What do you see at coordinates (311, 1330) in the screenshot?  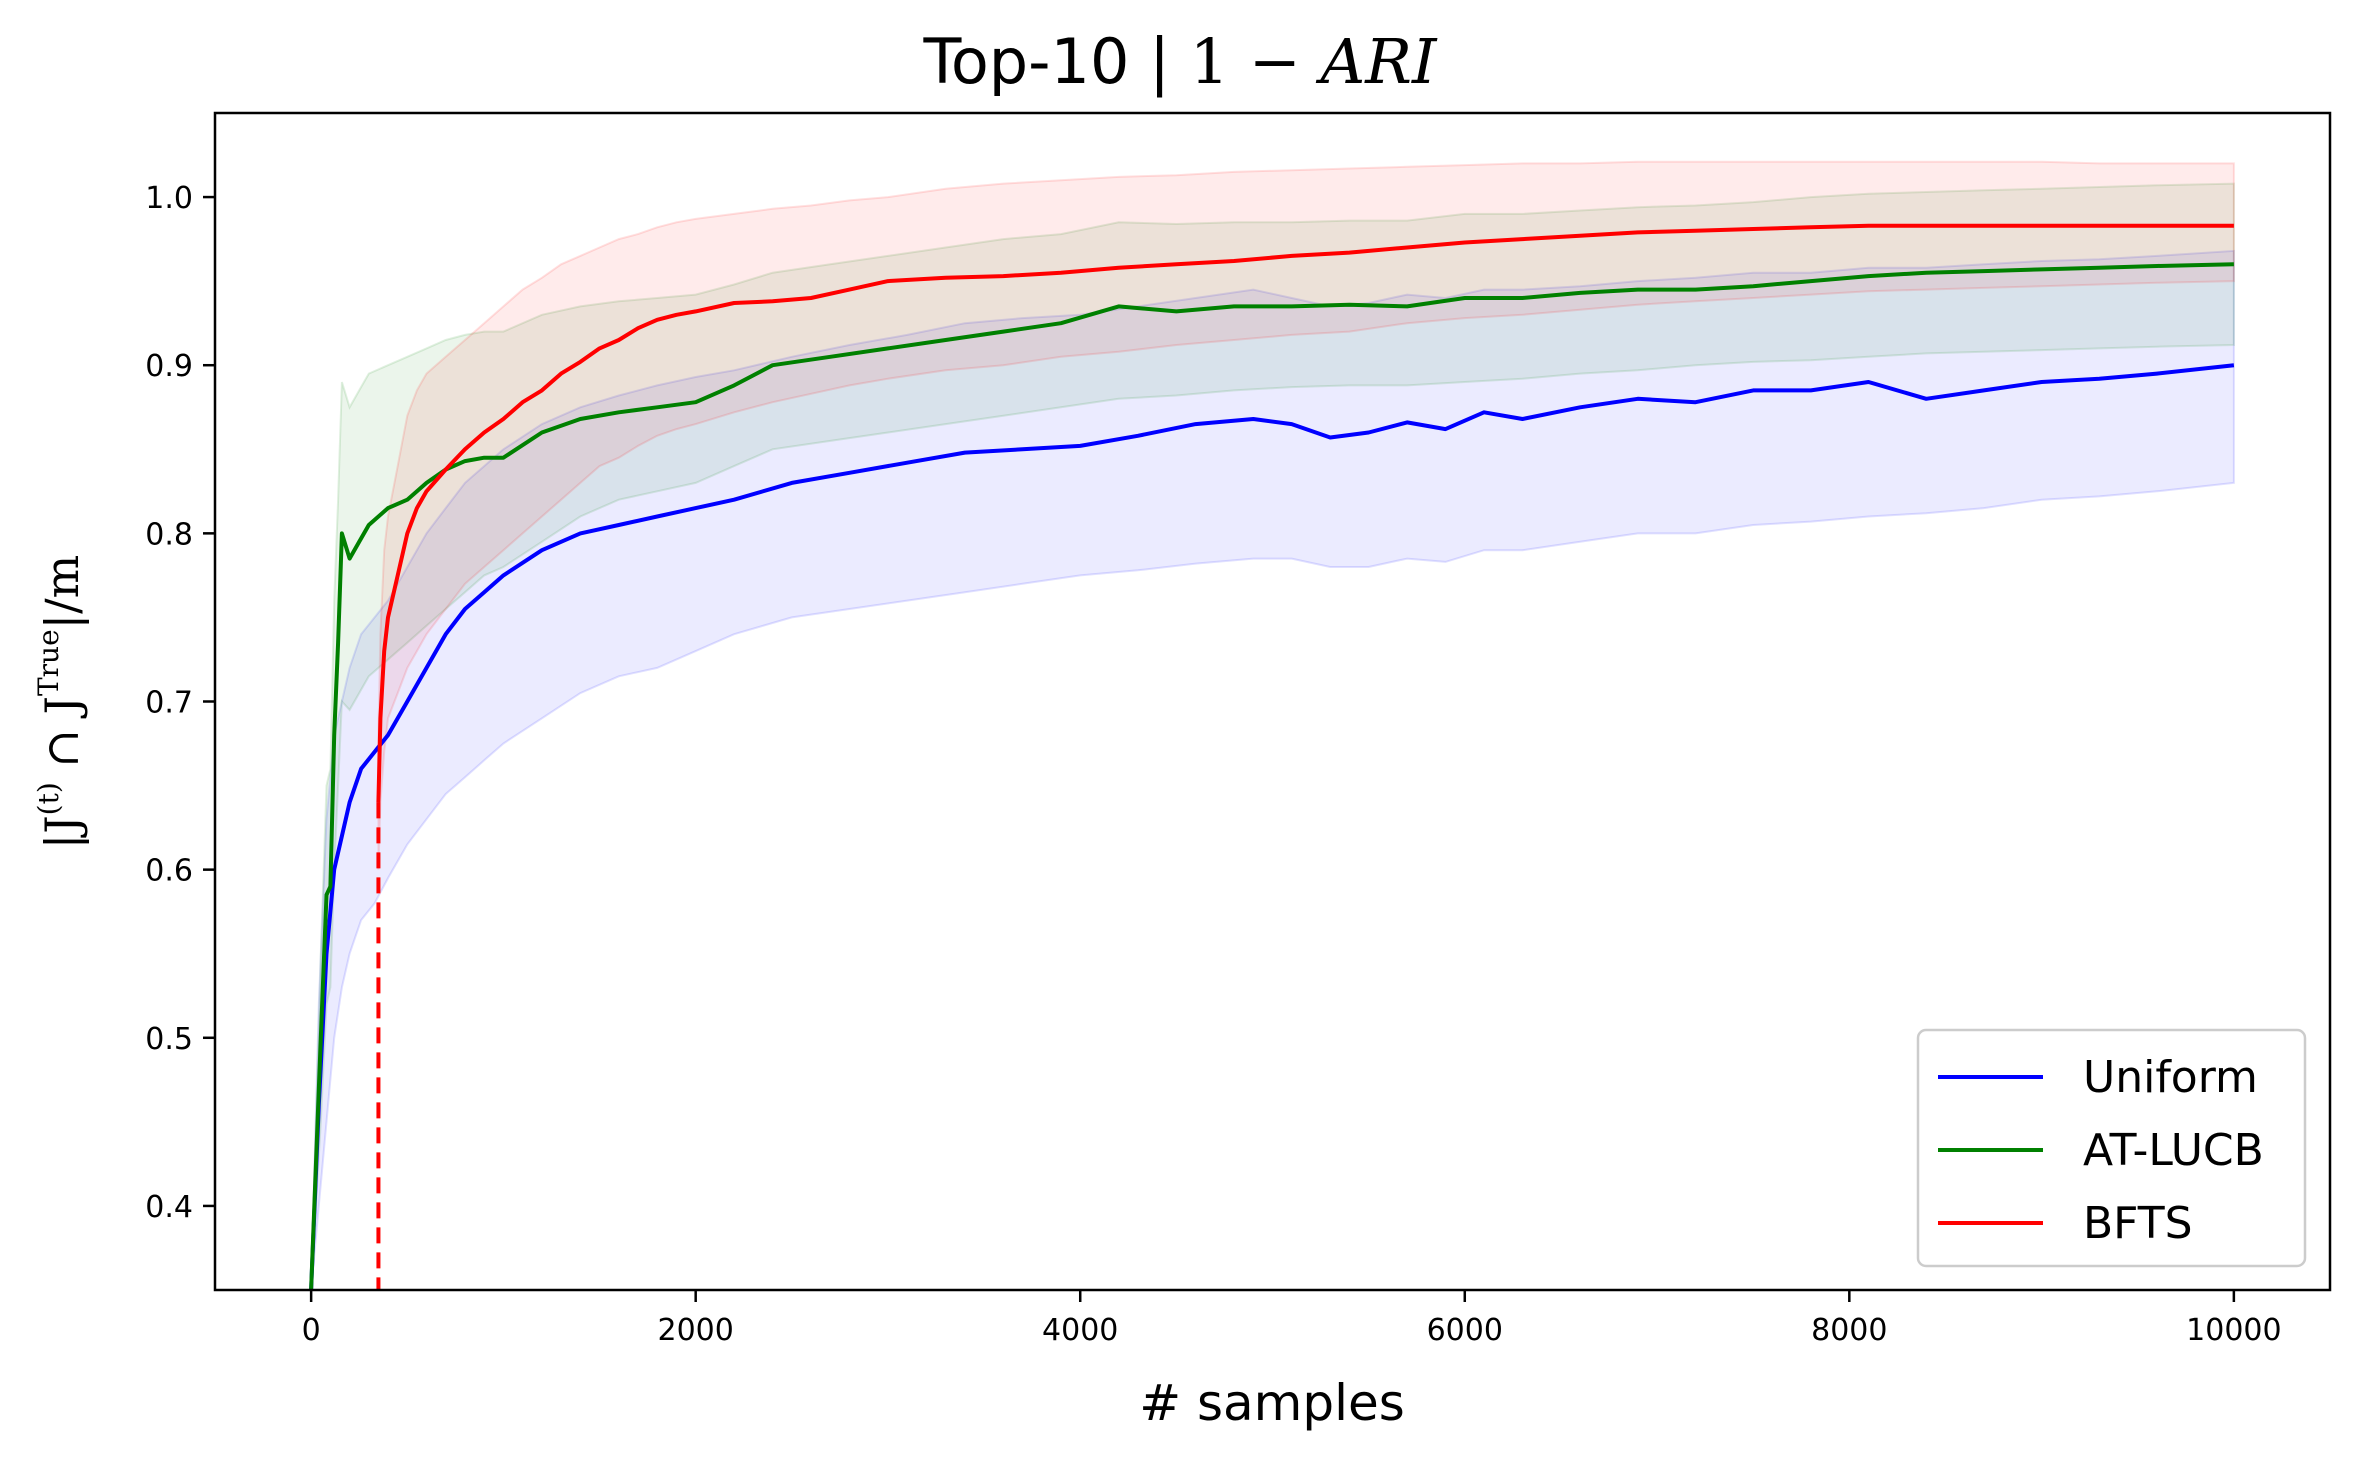 I see `x-tick-label: 0` at bounding box center [311, 1330].